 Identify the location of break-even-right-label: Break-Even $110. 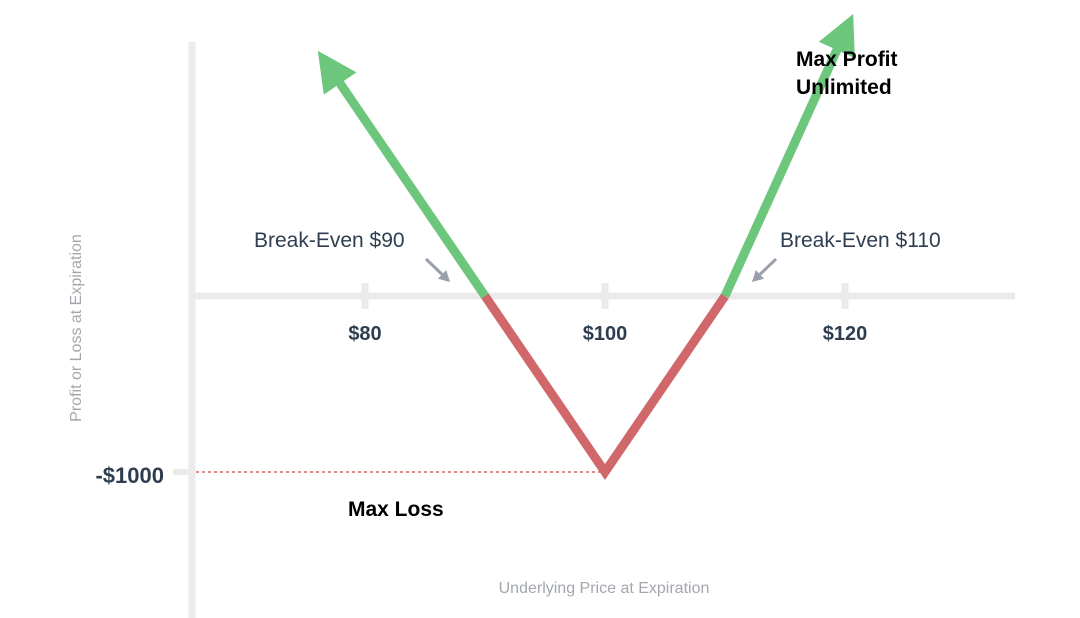
(860, 240).